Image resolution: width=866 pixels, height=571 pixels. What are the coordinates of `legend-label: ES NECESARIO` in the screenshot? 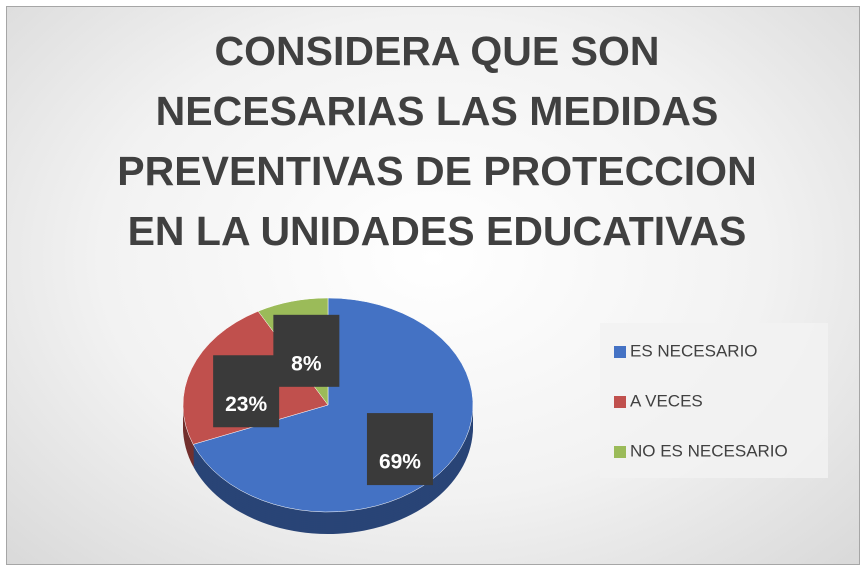 It's located at (694, 350).